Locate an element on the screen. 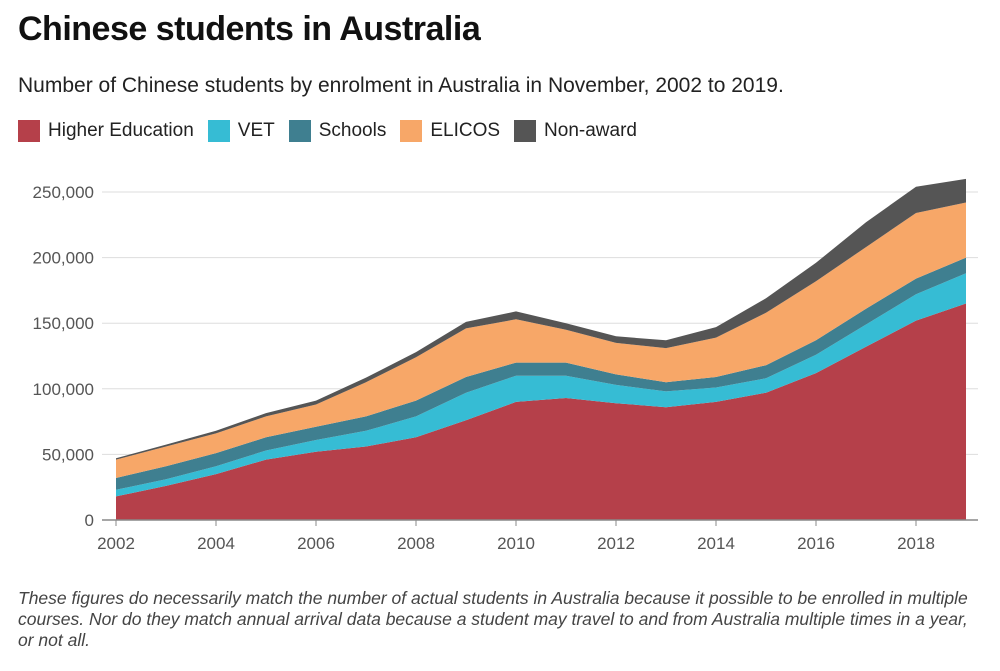 This screenshot has width=1000, height=671. legend-label: Non-award is located at coordinates (590, 130).